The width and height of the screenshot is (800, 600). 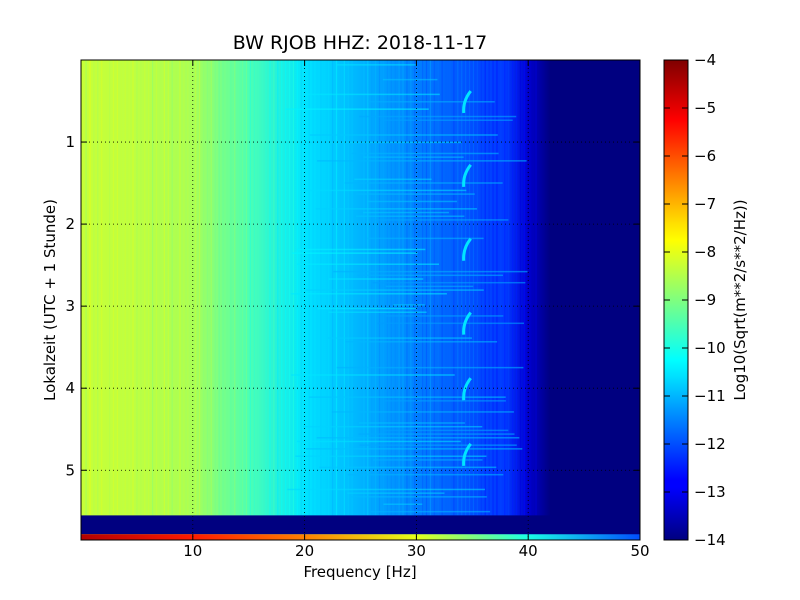 What do you see at coordinates (70, 388) in the screenshot?
I see `y-tick-label: 4` at bounding box center [70, 388].